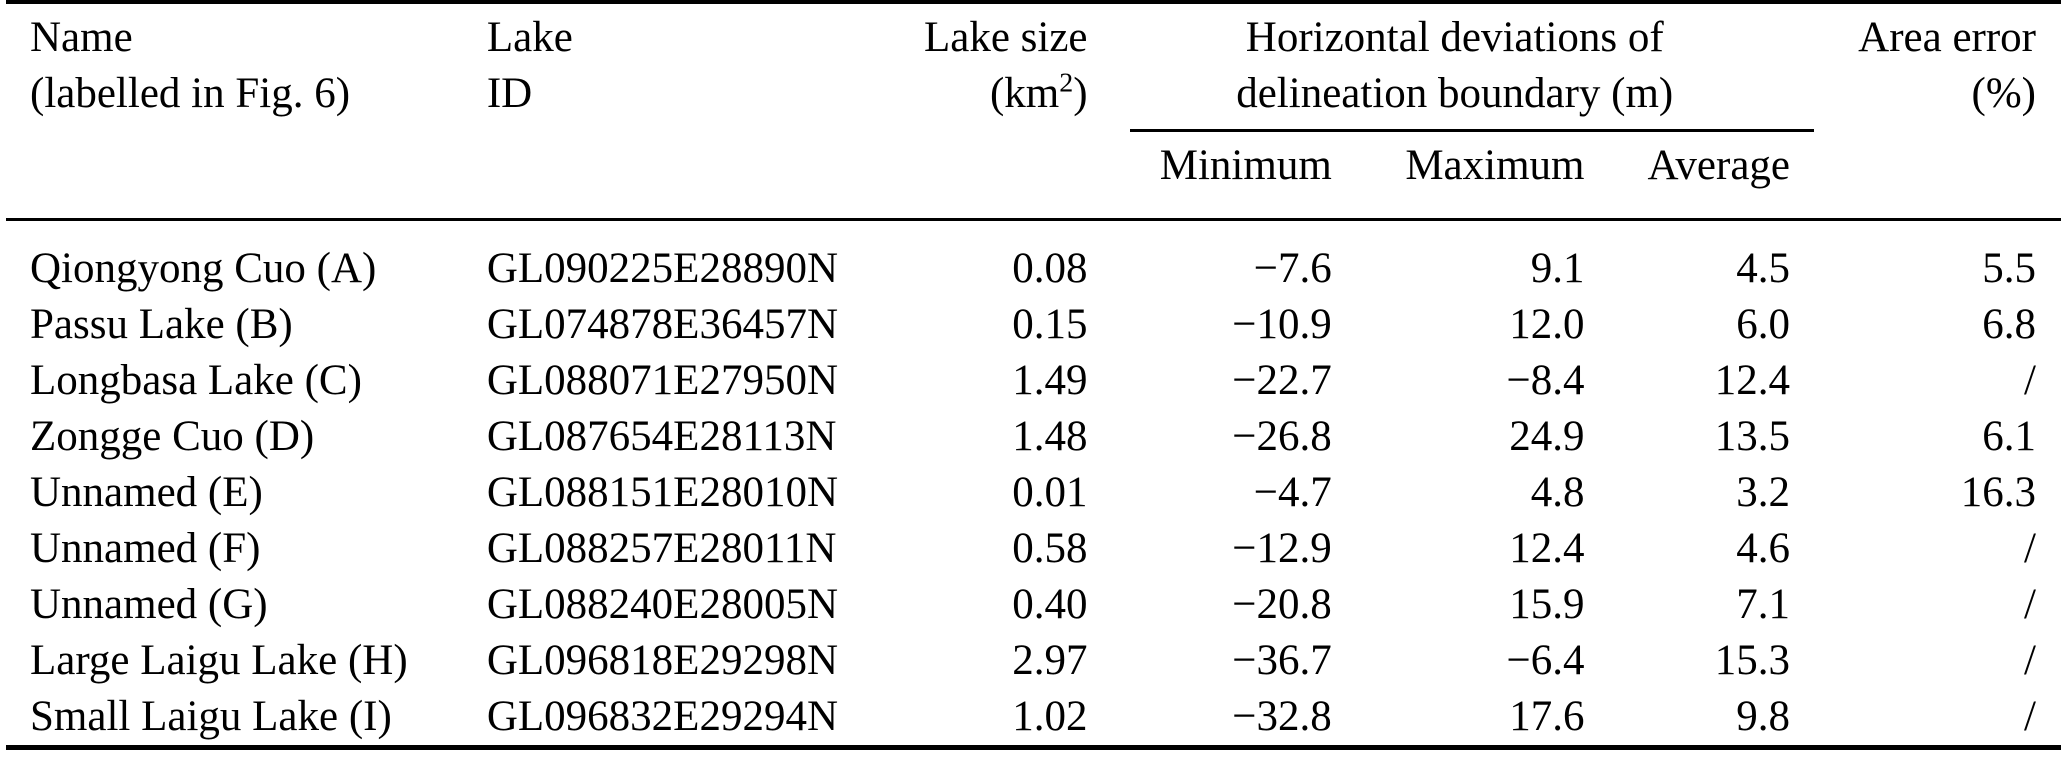 The width and height of the screenshot is (2067, 760). What do you see at coordinates (1557, 268) in the screenshot?
I see `cell-max-deviation: 9.1` at bounding box center [1557, 268].